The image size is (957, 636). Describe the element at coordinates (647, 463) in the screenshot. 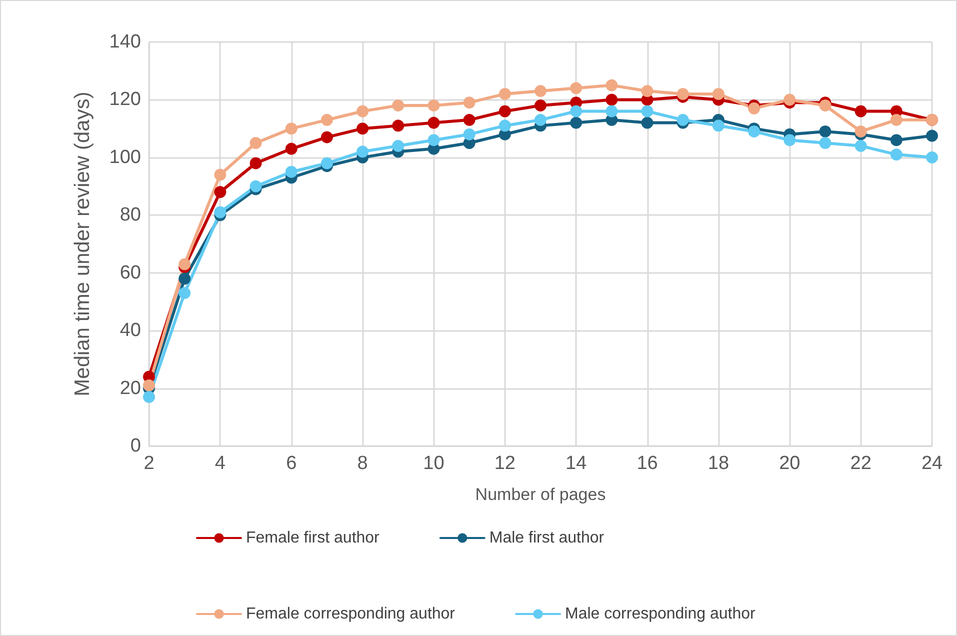

I see `x-tick-label: 16` at that location.